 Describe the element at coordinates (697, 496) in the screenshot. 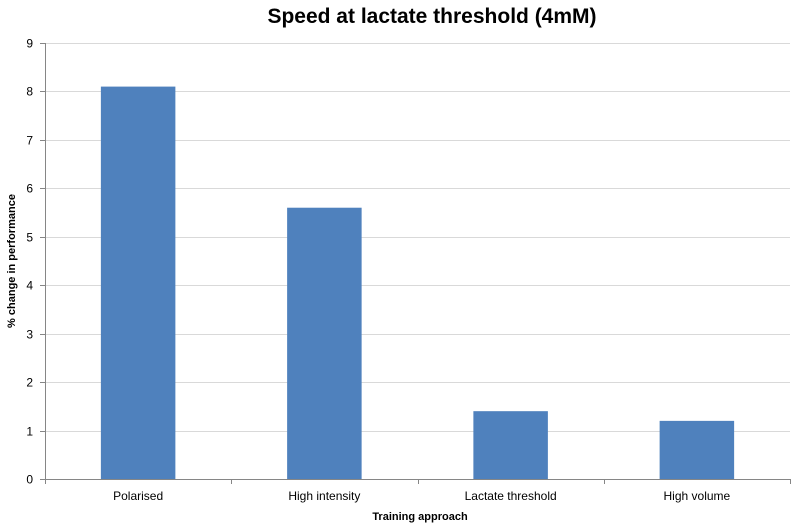

I see `x-tick-label: High volume` at that location.